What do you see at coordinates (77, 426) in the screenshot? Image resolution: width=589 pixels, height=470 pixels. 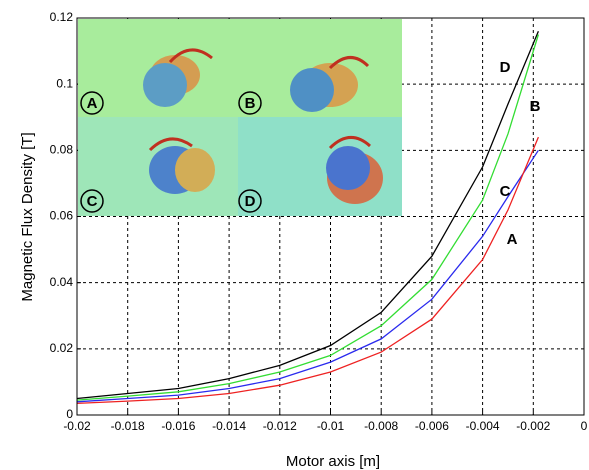 I see `x-tick-label: -0.02` at bounding box center [77, 426].